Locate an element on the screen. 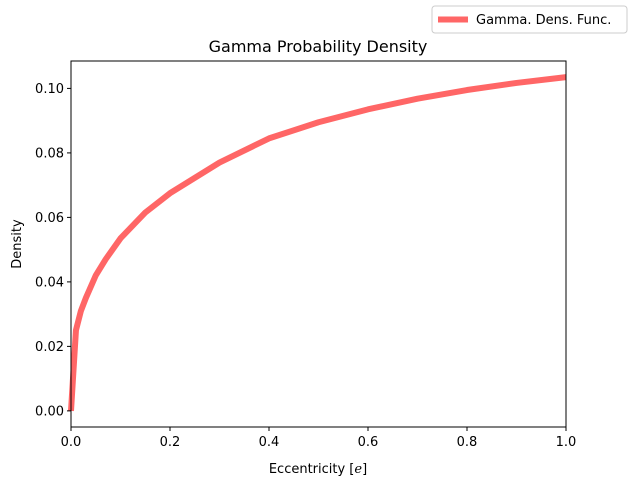  y-tick-label: 0.00 is located at coordinates (49, 411).